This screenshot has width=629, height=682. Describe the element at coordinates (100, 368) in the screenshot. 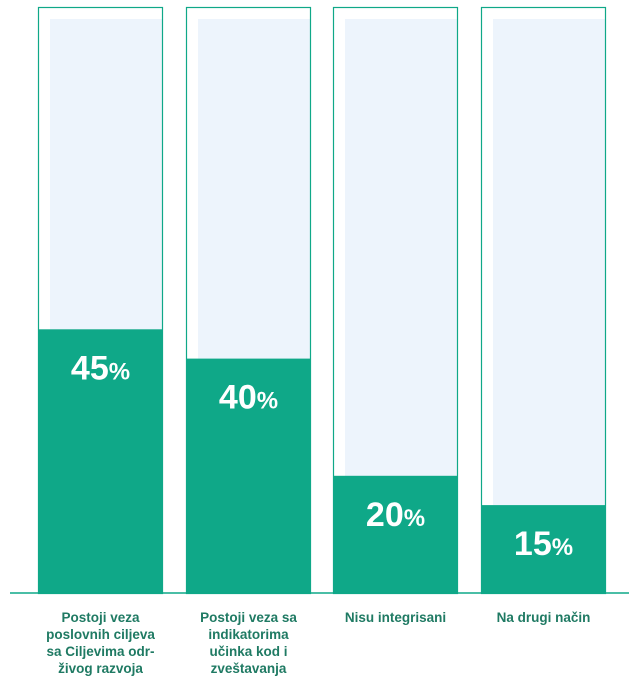

I see `value-label-1: 45%` at that location.